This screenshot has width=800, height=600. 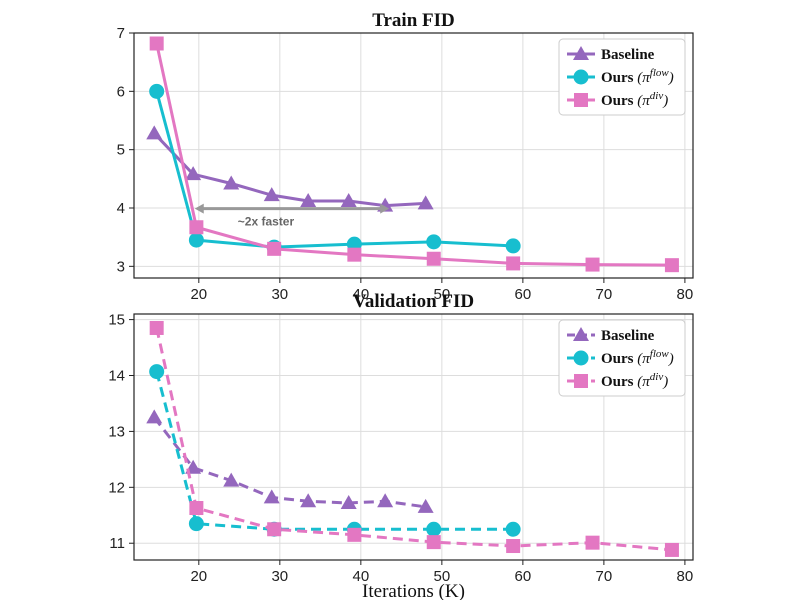 I want to click on panel1-y-tick-label-3: 3, so click(x=121, y=266).